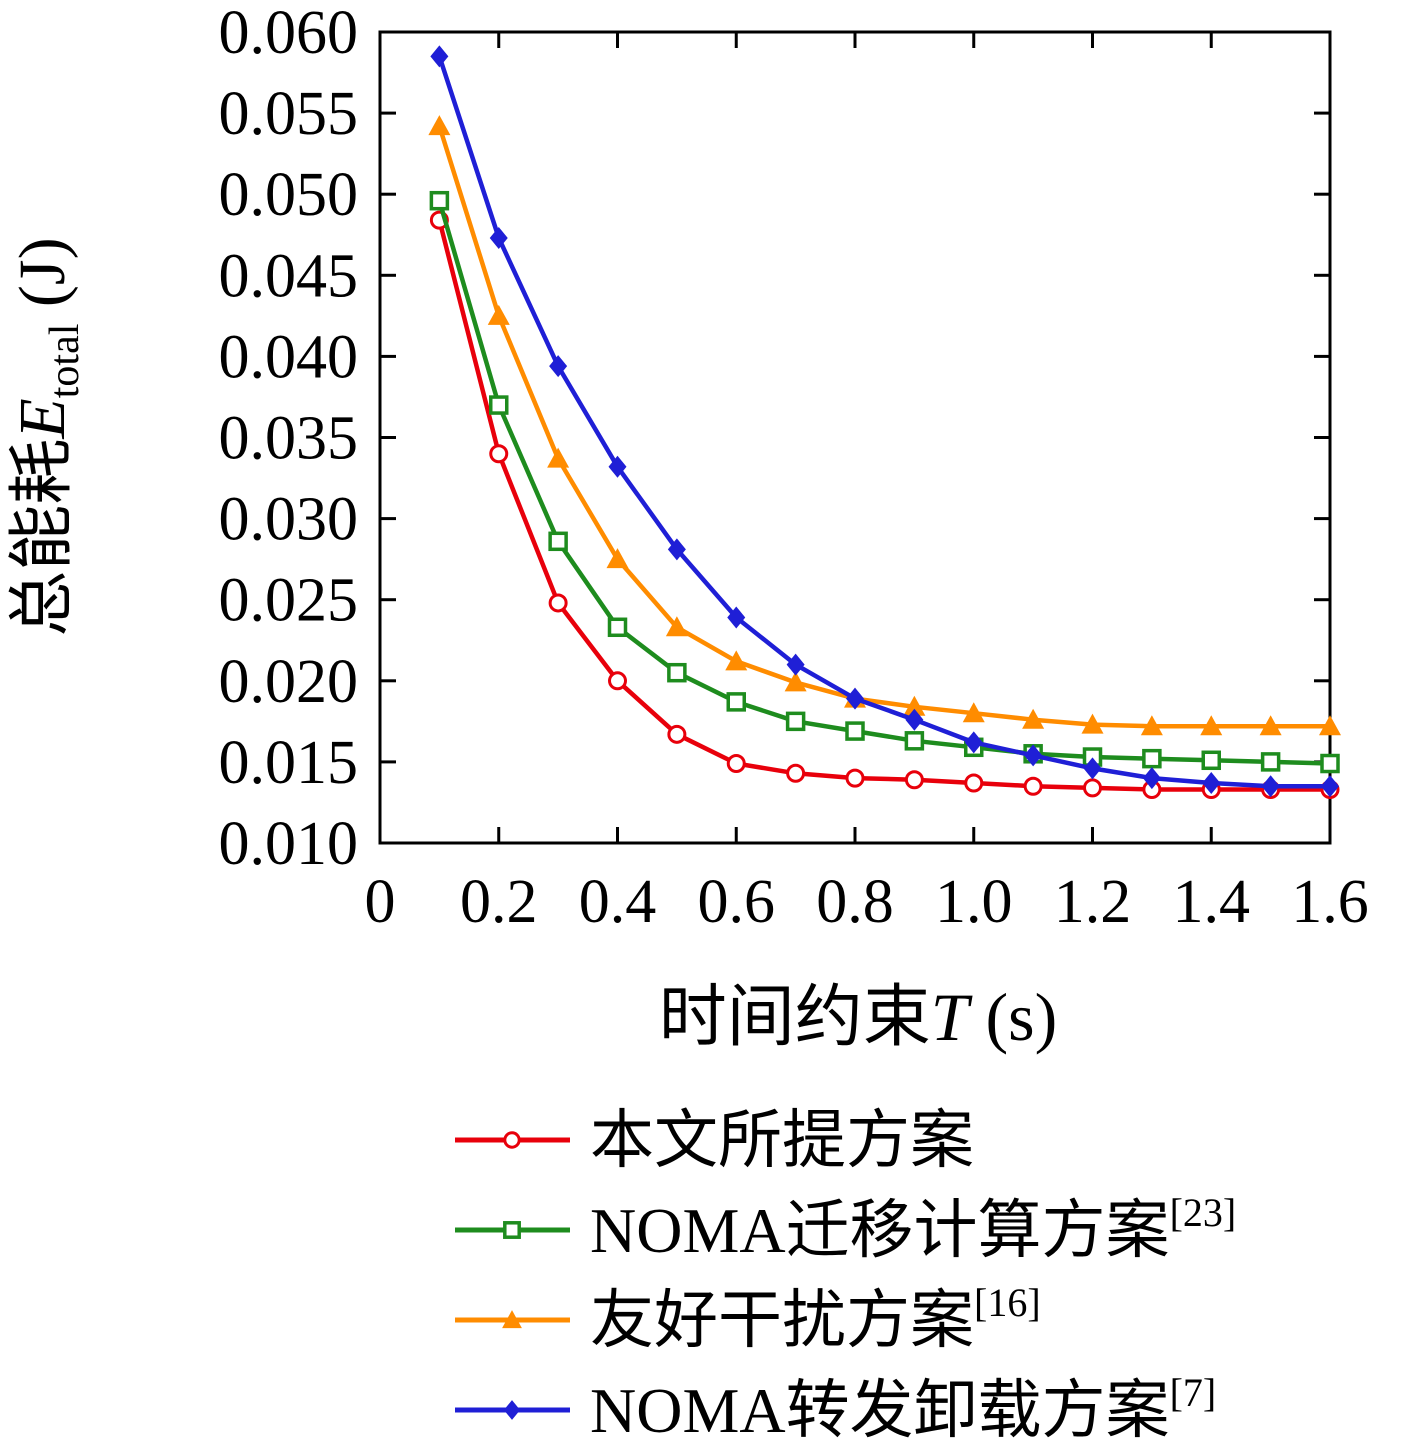 This screenshot has width=1417, height=1442. I want to click on y-tick-label: 0.045, so click(289, 276).